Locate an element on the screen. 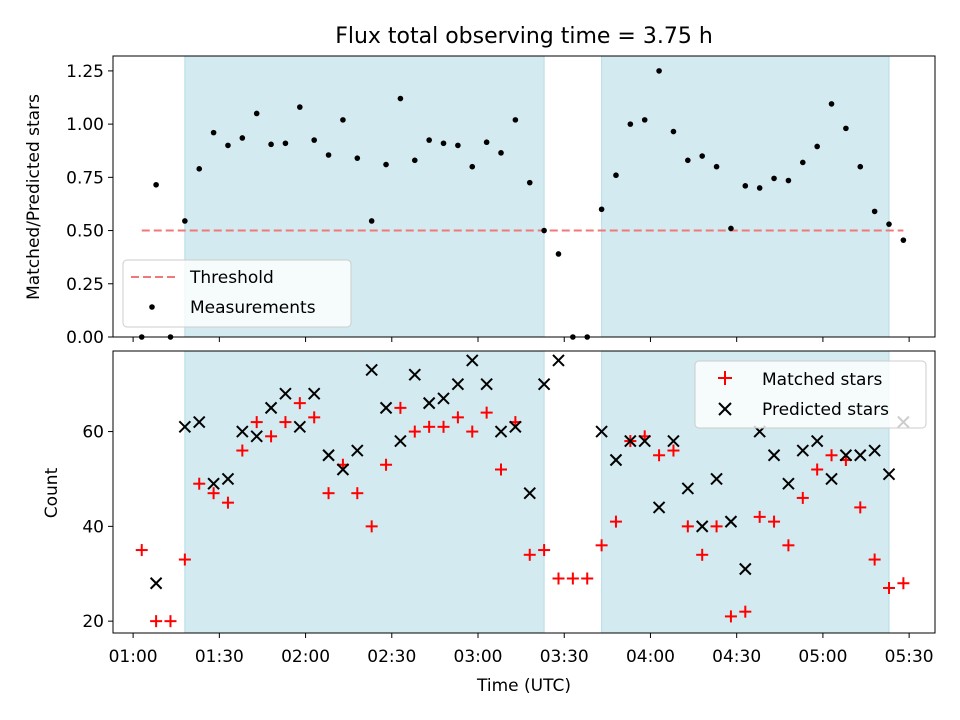  legend-measurements-label: Measurements is located at coordinates (253, 308).